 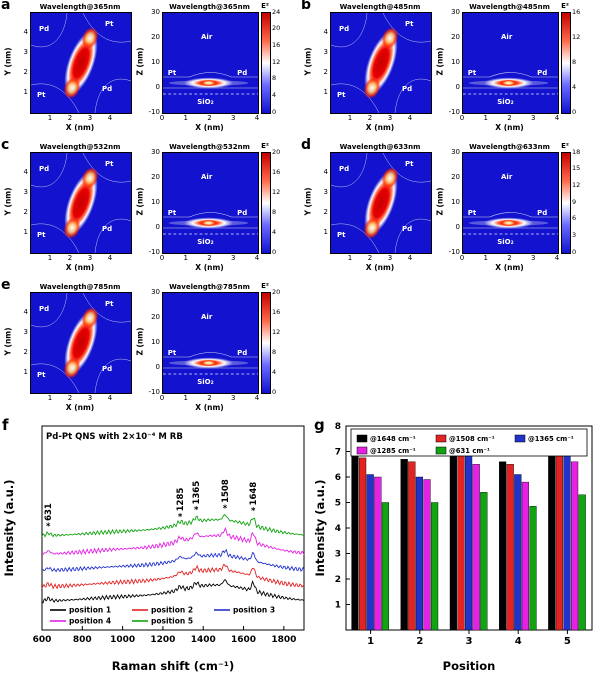 I want to click on colorbar-tick: 12, so click(x=276, y=191).